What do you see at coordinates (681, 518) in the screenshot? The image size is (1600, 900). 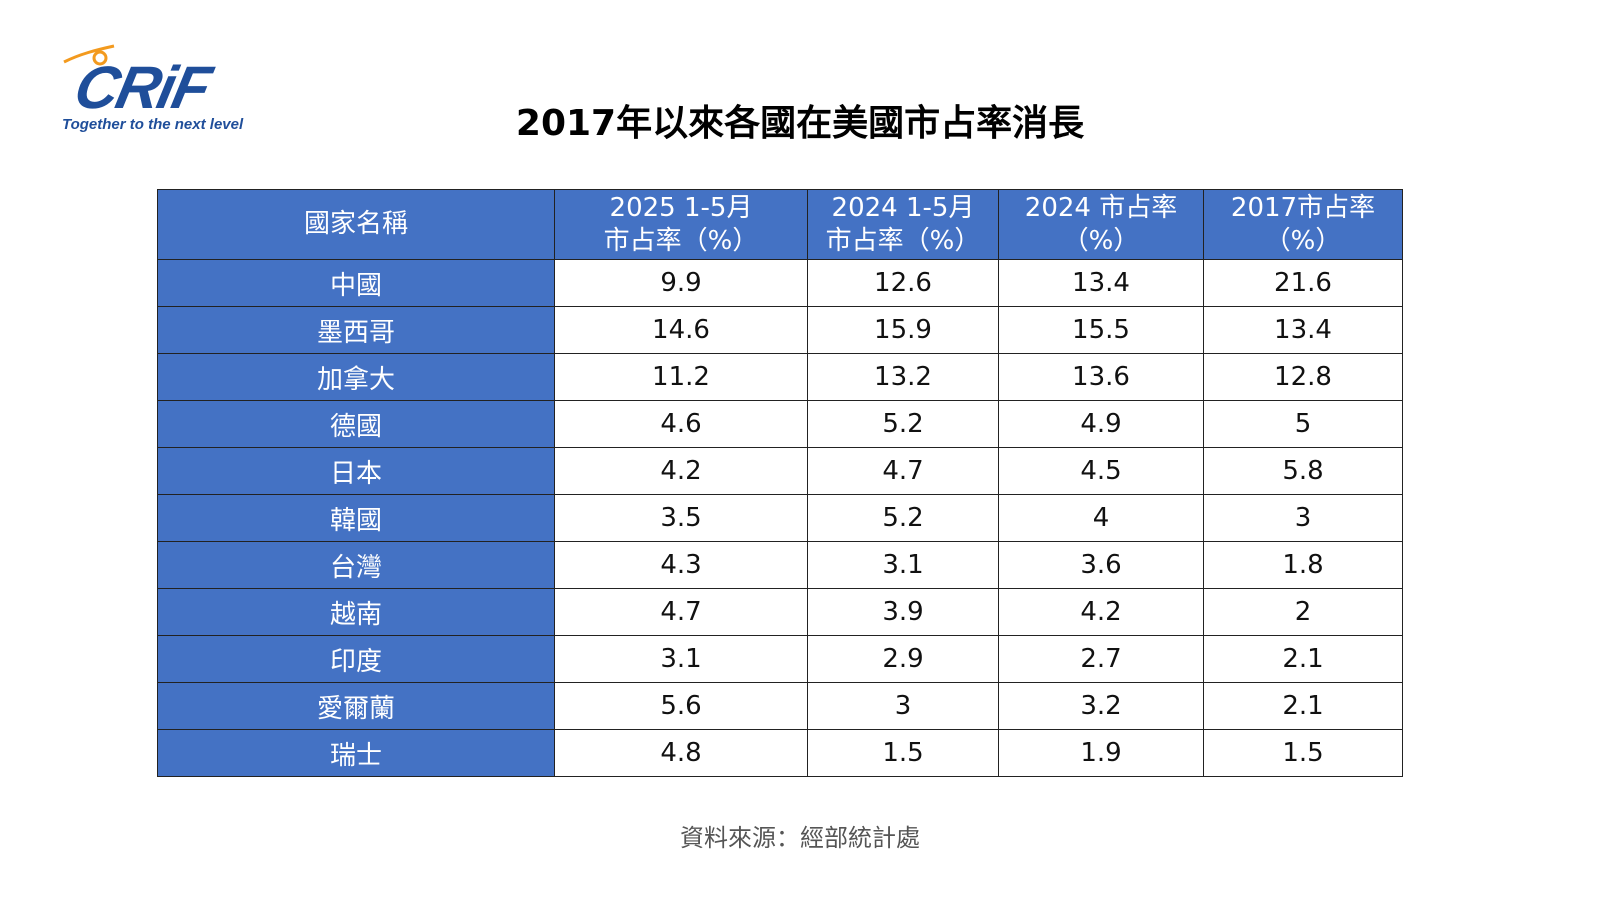 I see `value-cell: 3.5` at bounding box center [681, 518].